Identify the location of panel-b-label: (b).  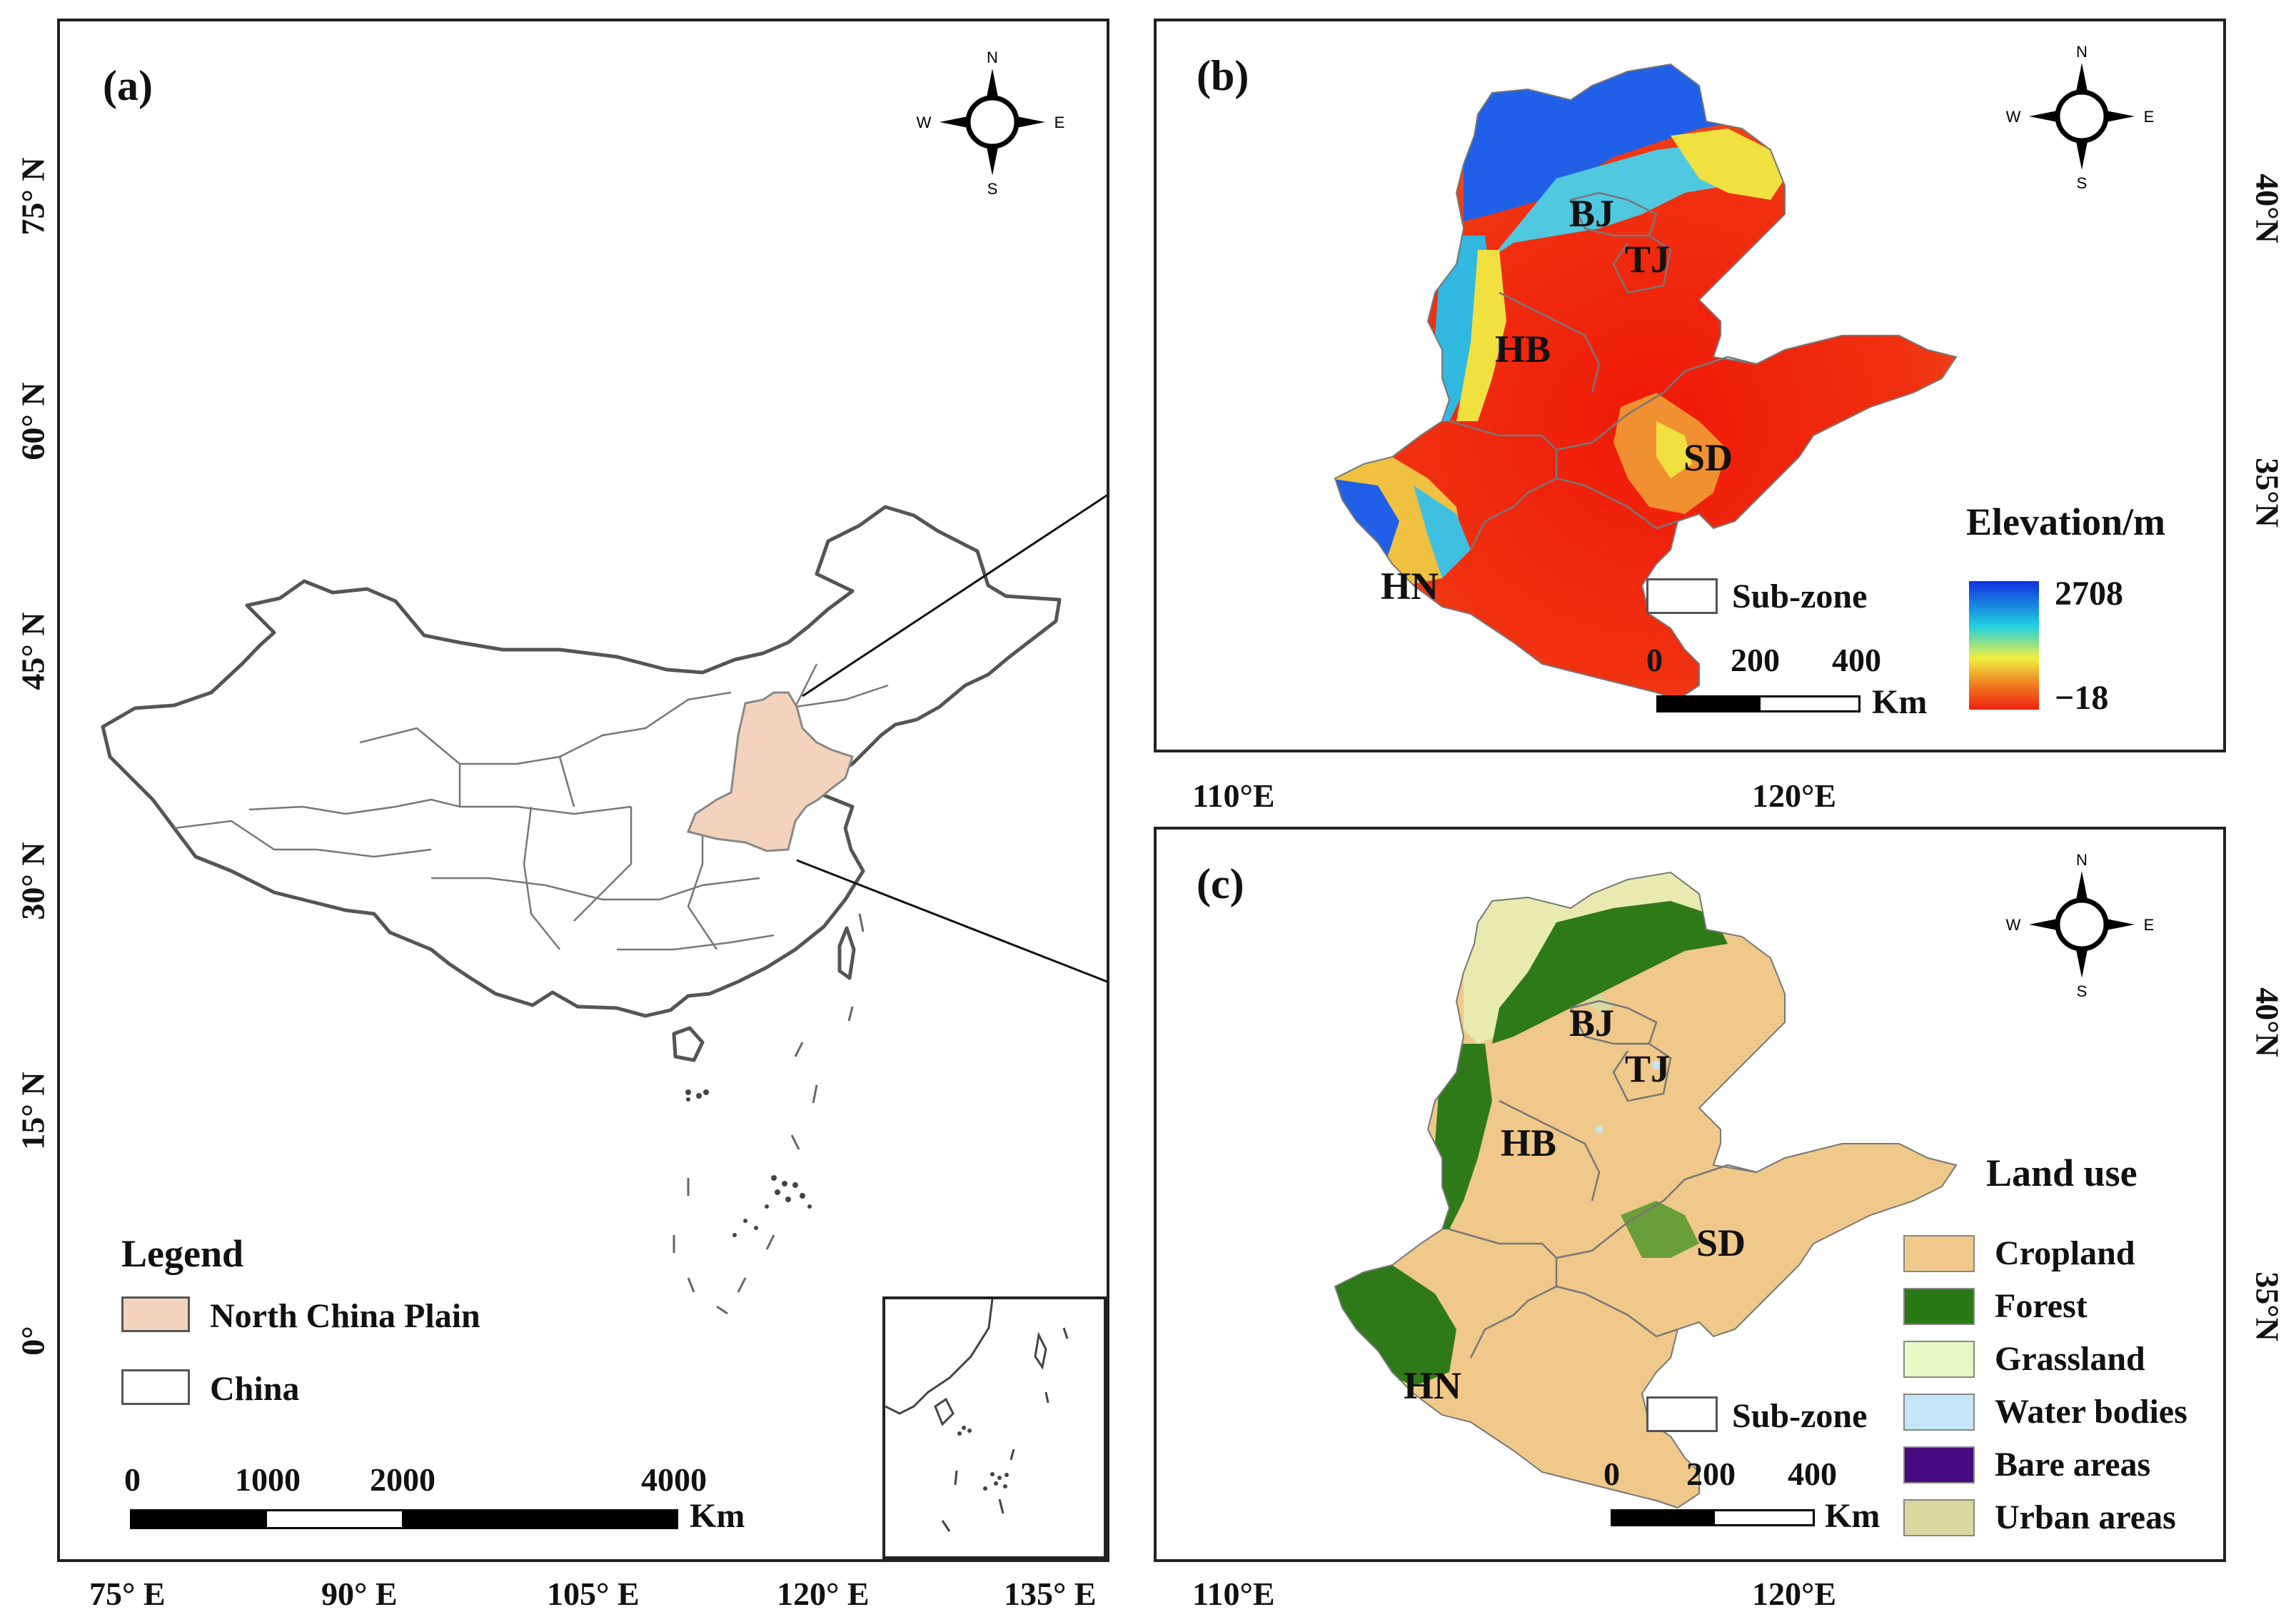
(1223, 75).